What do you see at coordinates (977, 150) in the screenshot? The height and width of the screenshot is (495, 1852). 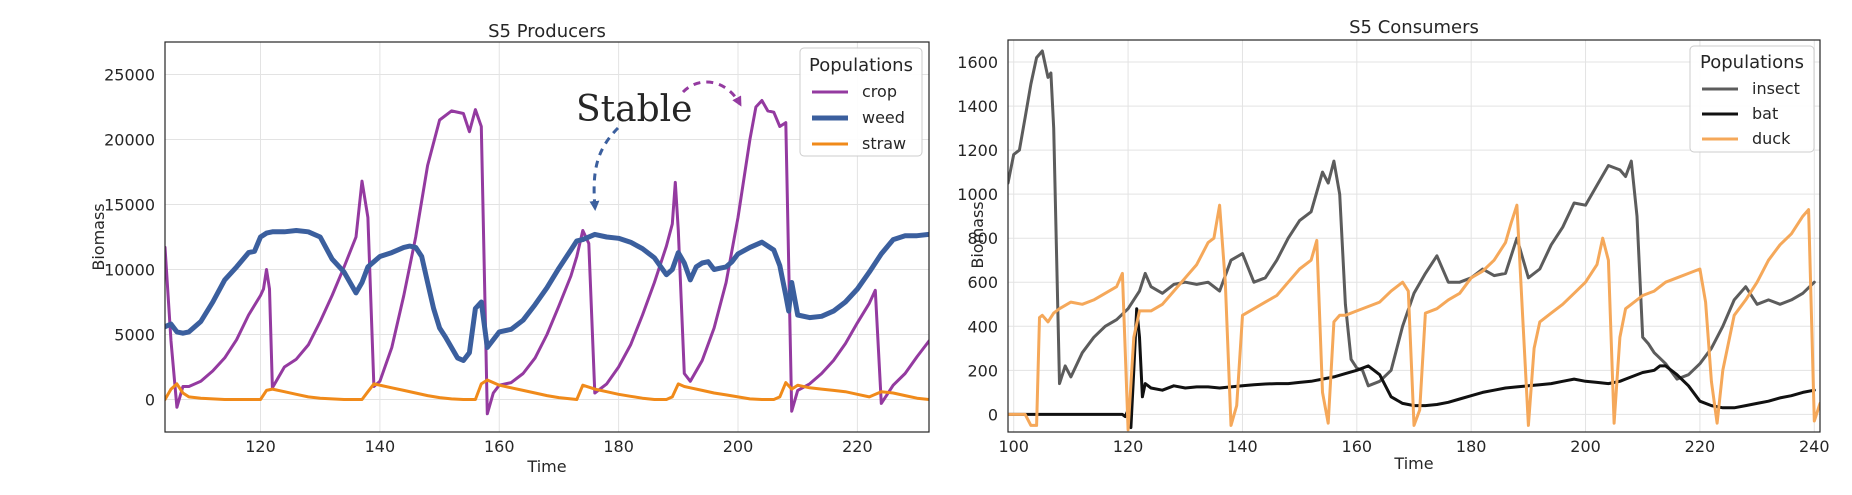 I see `consumers-y-tick-label: 1200` at bounding box center [977, 150].